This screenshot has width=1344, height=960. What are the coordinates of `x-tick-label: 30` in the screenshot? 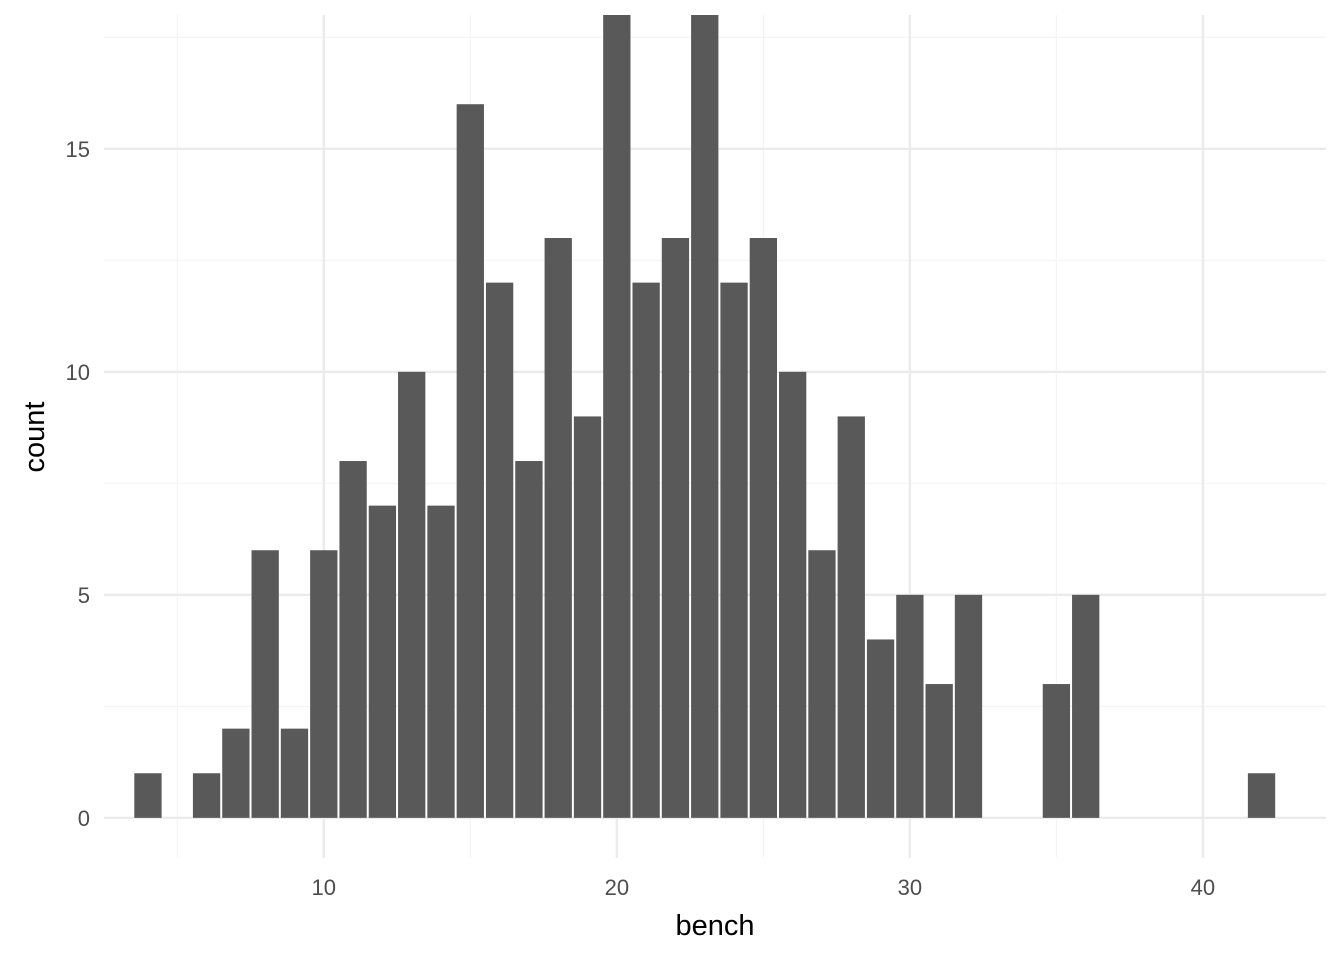 It's located at (910, 887).